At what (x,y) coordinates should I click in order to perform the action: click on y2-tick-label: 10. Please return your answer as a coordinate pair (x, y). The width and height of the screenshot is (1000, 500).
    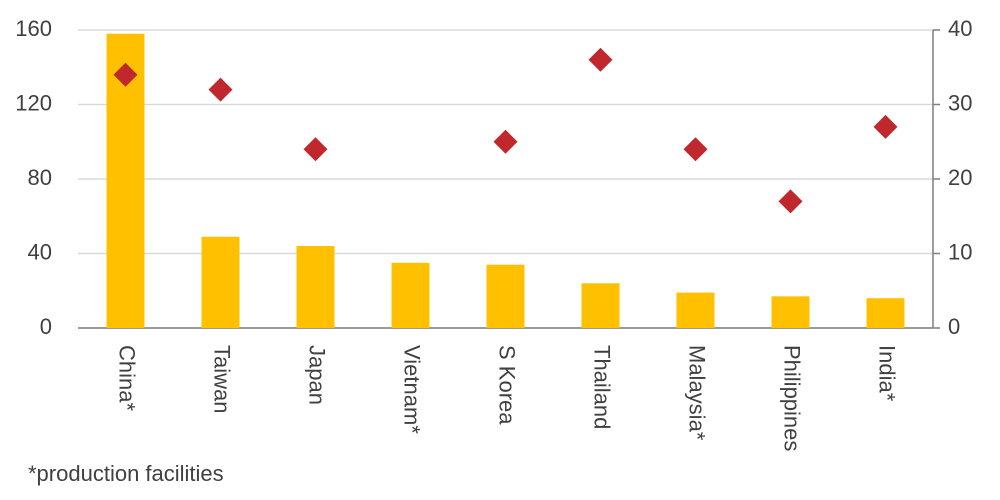
    Looking at the image, I should click on (960, 251).